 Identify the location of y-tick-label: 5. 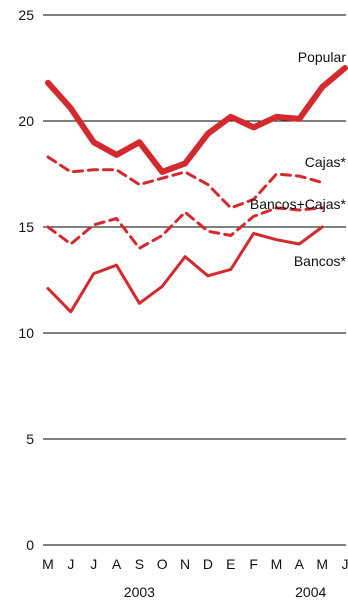
(30, 439).